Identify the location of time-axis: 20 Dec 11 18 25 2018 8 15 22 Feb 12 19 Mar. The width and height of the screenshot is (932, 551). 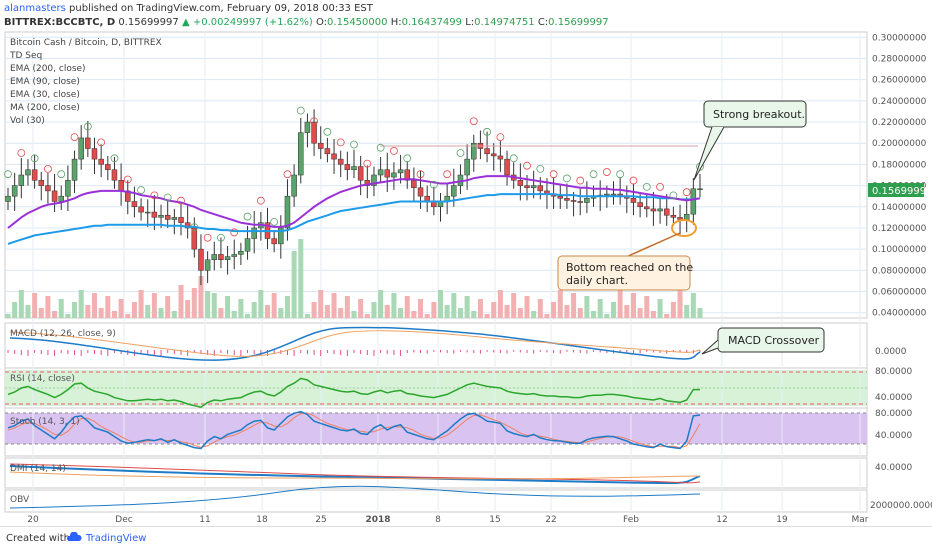
(448, 520).